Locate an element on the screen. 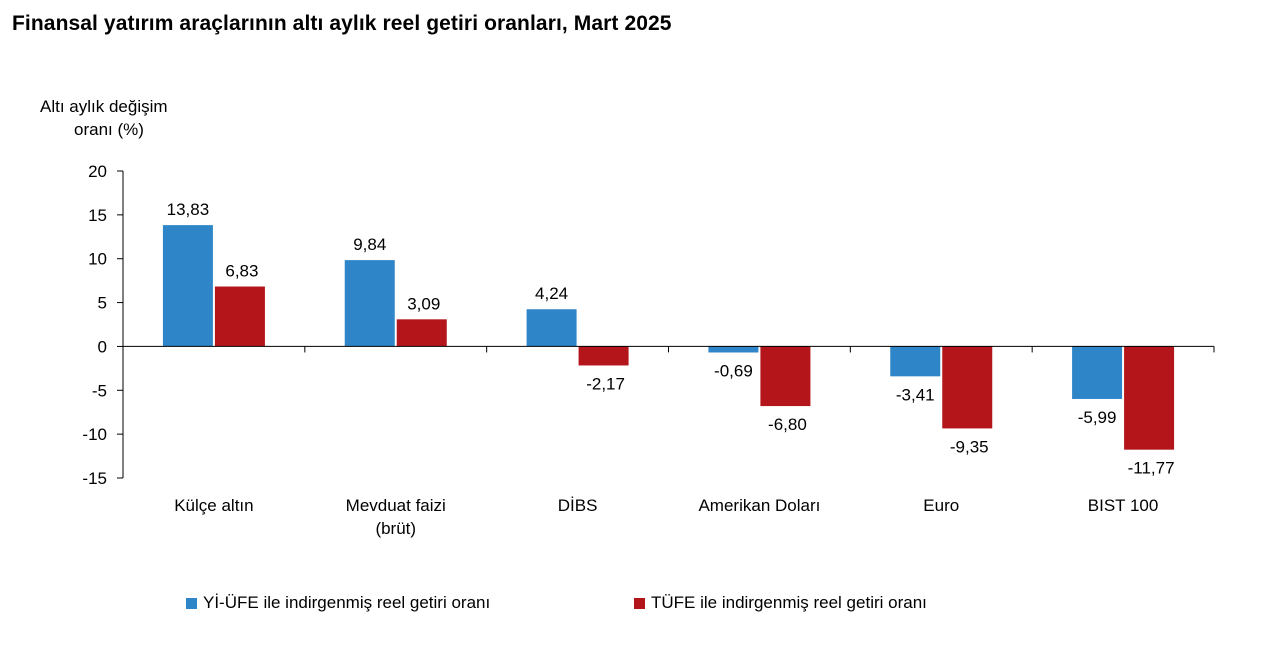  legend-item-tufe: TÜFE ile indirgenmiş reel getiri oranı is located at coordinates (780, 603).